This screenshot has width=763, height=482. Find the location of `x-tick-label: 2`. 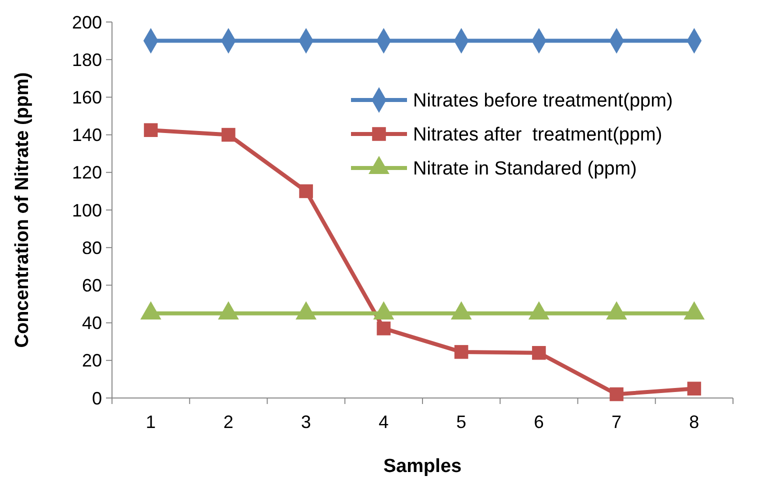

x-tick-label: 2 is located at coordinates (228, 422).